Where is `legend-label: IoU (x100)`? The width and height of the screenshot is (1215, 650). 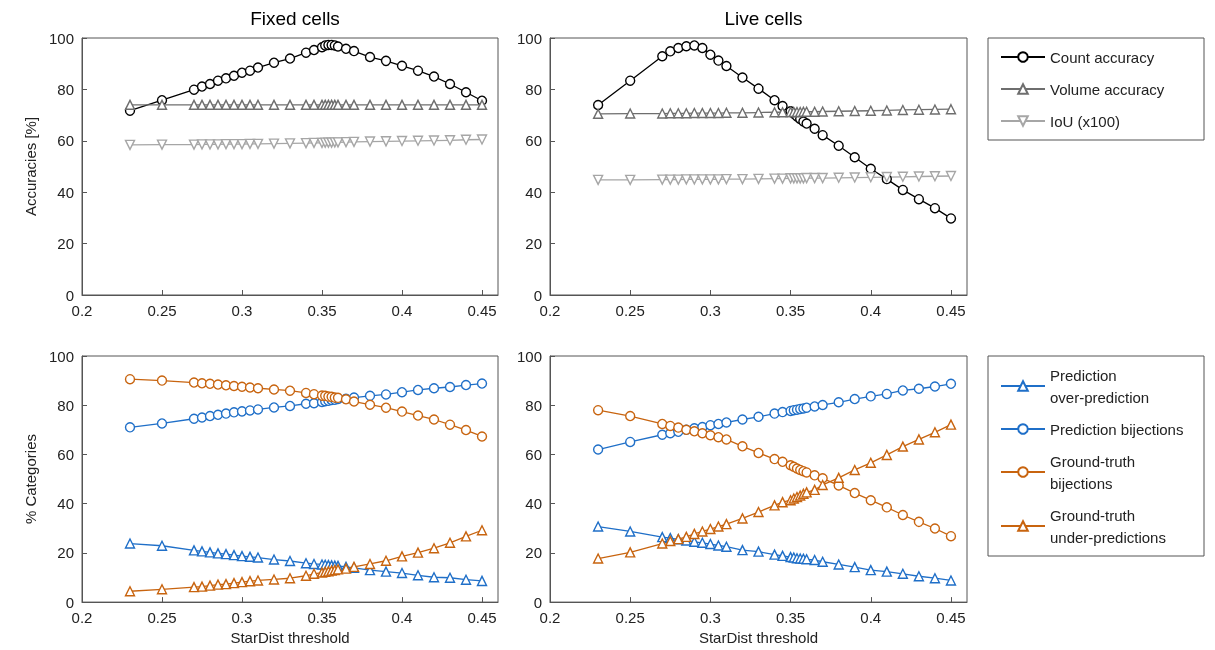 legend-label: IoU (x100) is located at coordinates (1085, 121).